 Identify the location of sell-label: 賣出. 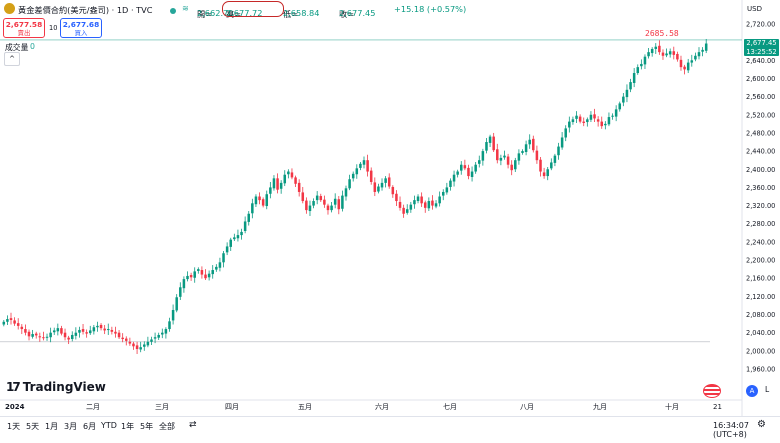
(24, 33).